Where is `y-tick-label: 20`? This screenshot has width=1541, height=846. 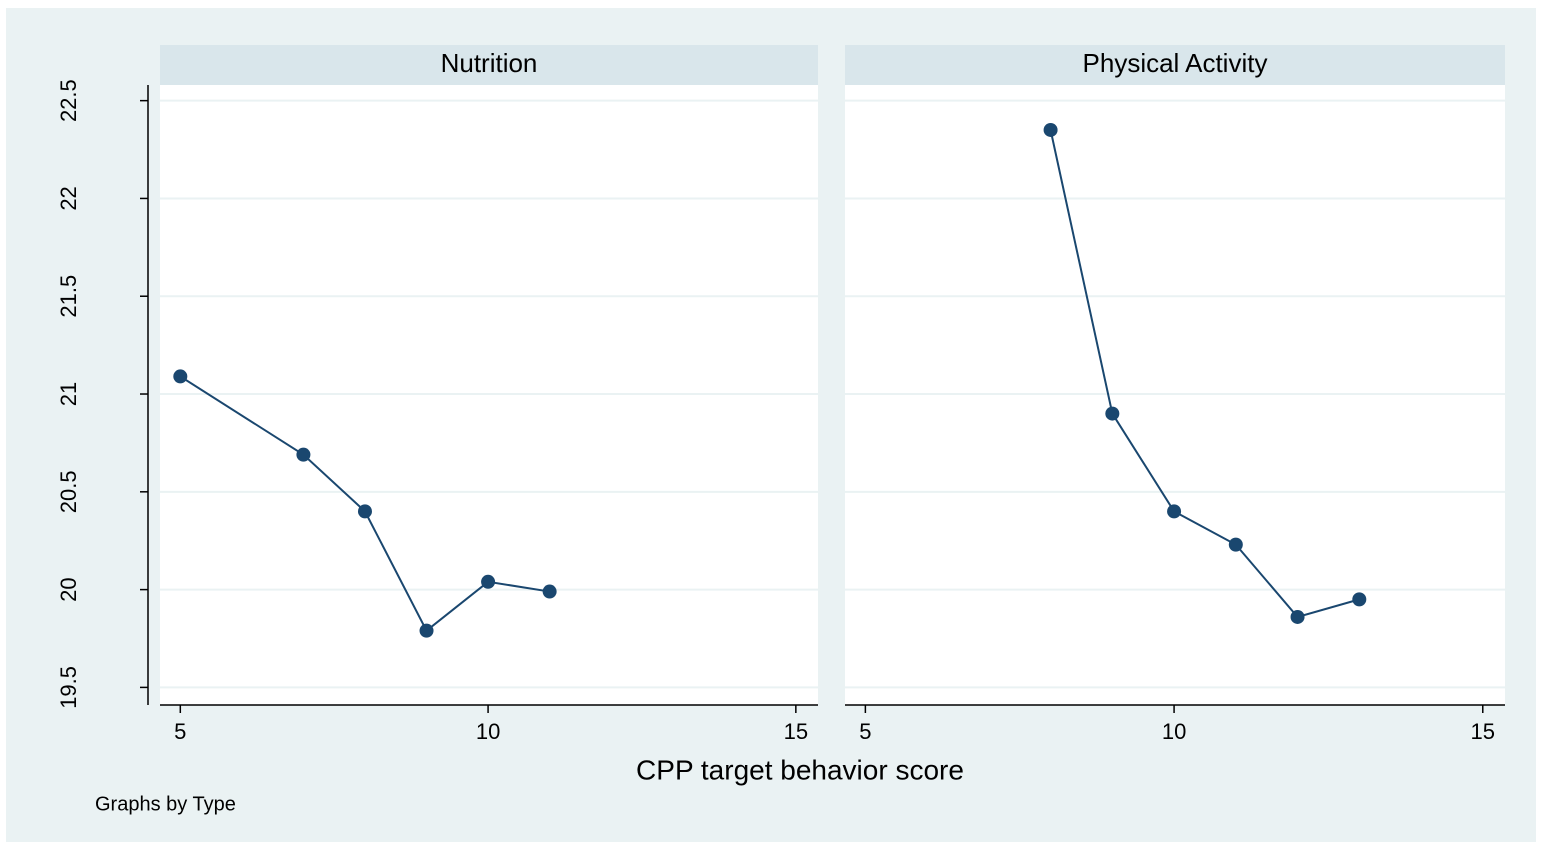
y-tick-label: 20 is located at coordinates (68, 589).